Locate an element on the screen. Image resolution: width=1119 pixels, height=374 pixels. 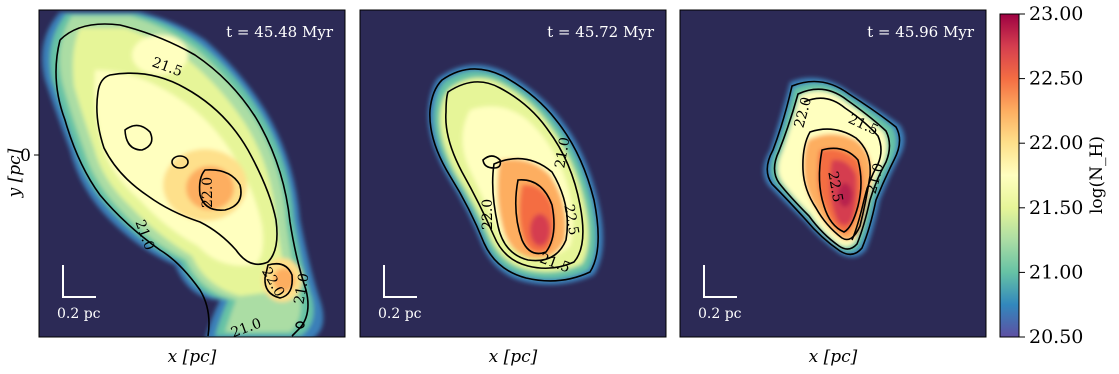
panel-1-scale-label: 0.2 pc is located at coordinates (79, 314).